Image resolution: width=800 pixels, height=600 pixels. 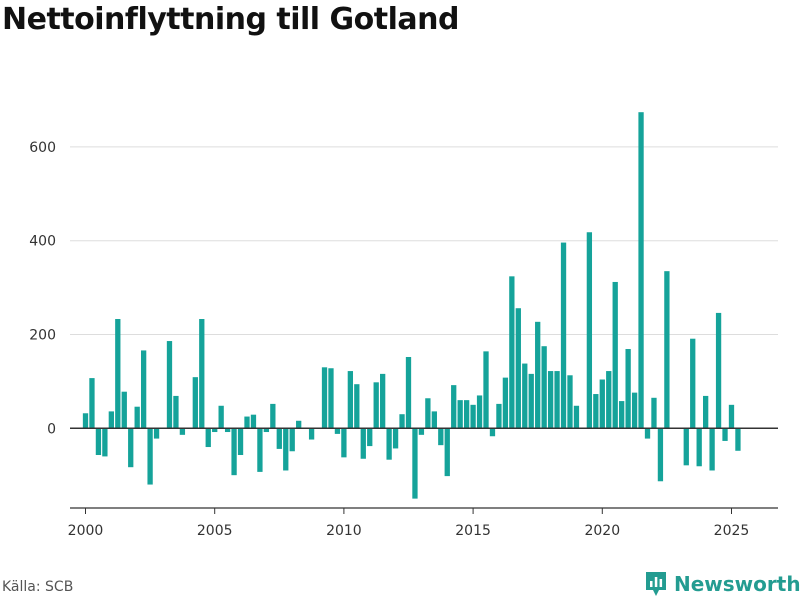 What do you see at coordinates (86, 531) in the screenshot?
I see `x-tick-label: 2000` at bounding box center [86, 531].